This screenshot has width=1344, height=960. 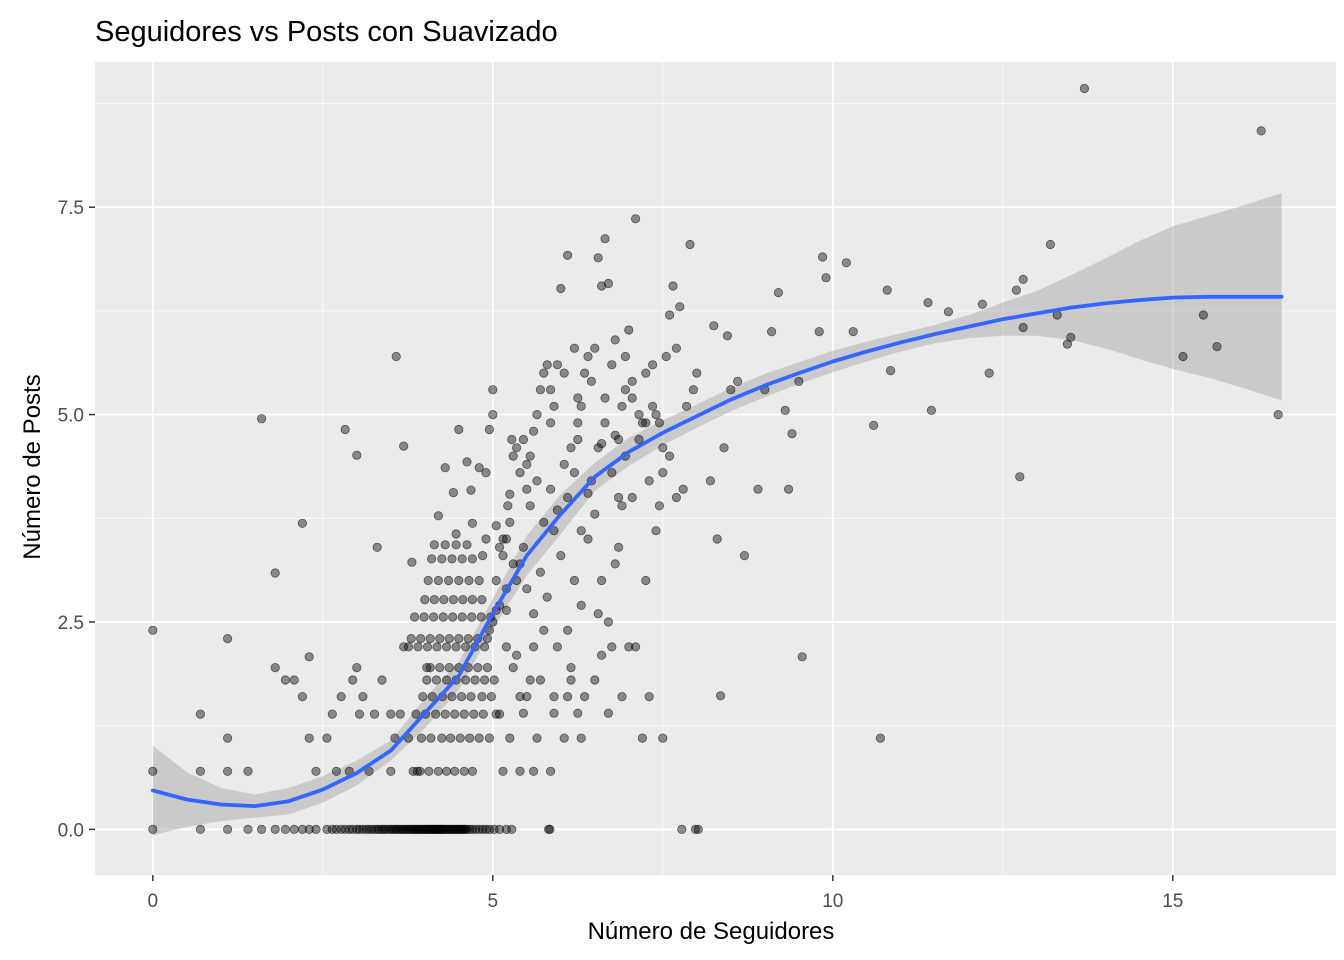 What do you see at coordinates (71, 208) in the screenshot?
I see `y-tick-label: 7.5` at bounding box center [71, 208].